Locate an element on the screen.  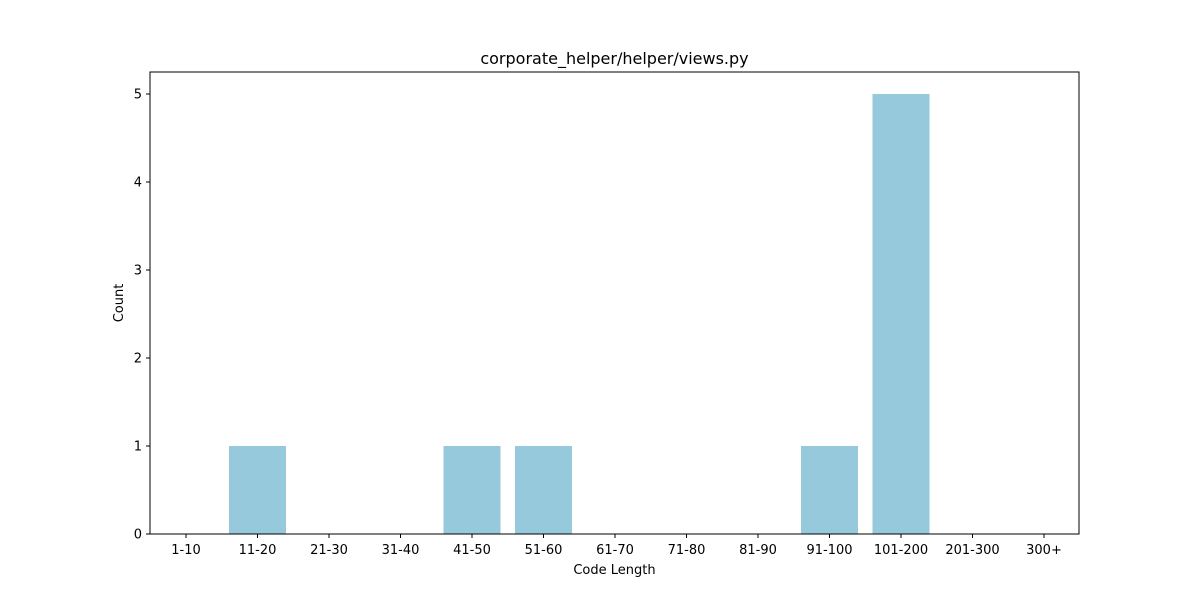
y-tick-label: 0 is located at coordinates (138, 535).